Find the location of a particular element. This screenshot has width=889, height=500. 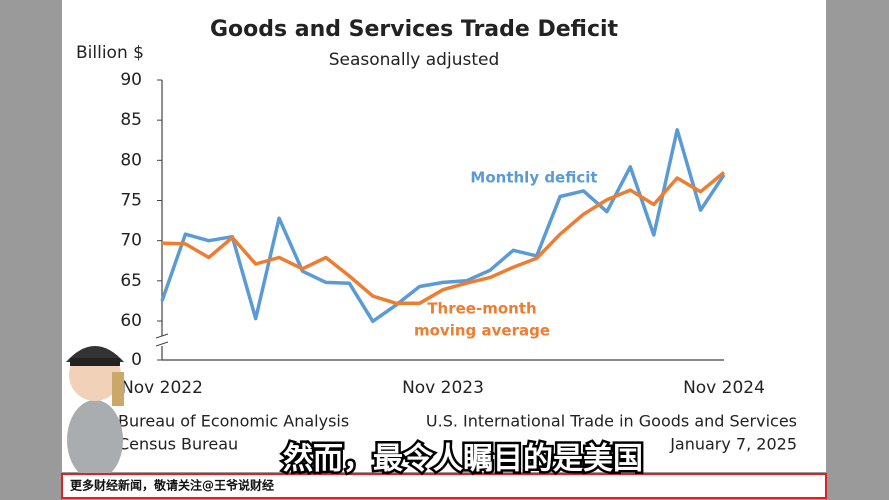

y-axis-label: Billion $ is located at coordinates (110, 53).